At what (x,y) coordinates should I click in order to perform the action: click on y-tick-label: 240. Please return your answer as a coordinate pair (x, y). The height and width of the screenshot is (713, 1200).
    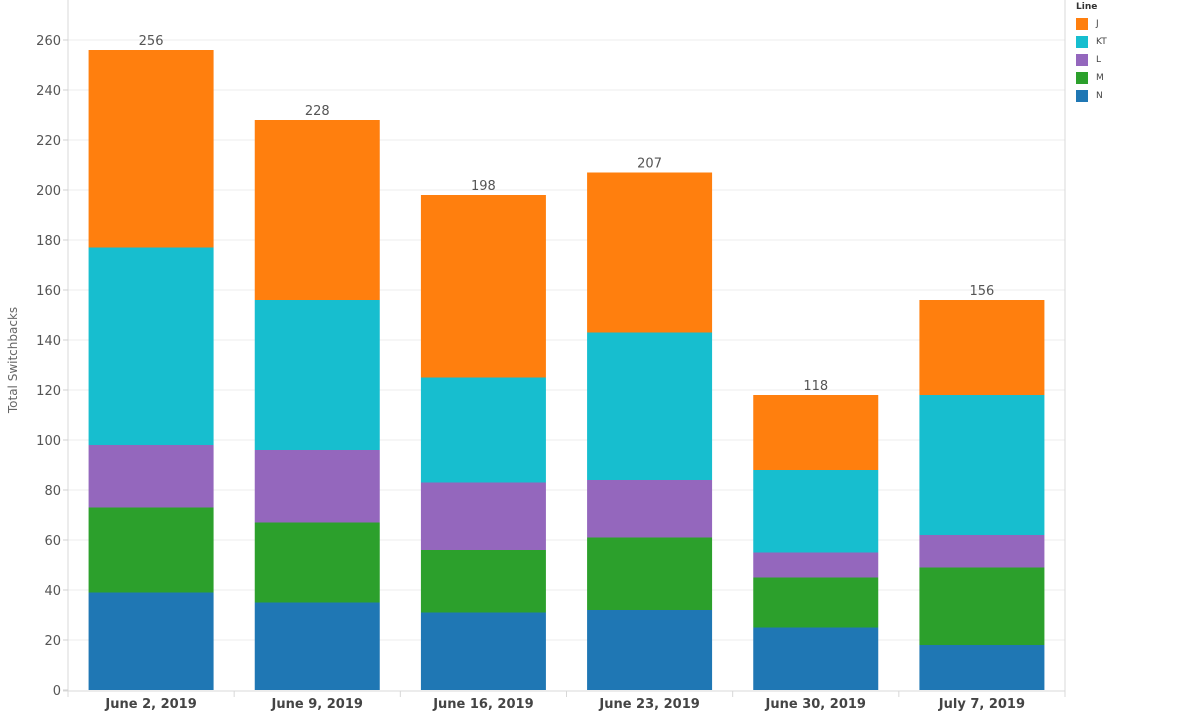
    Looking at the image, I should click on (48, 91).